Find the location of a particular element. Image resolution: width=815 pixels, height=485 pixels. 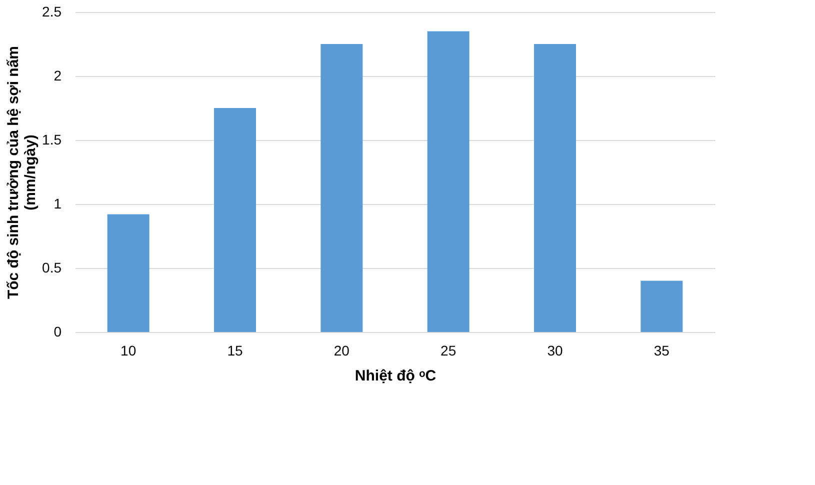

x-axis-title: Nhiệt độ ᵒC is located at coordinates (395, 376).